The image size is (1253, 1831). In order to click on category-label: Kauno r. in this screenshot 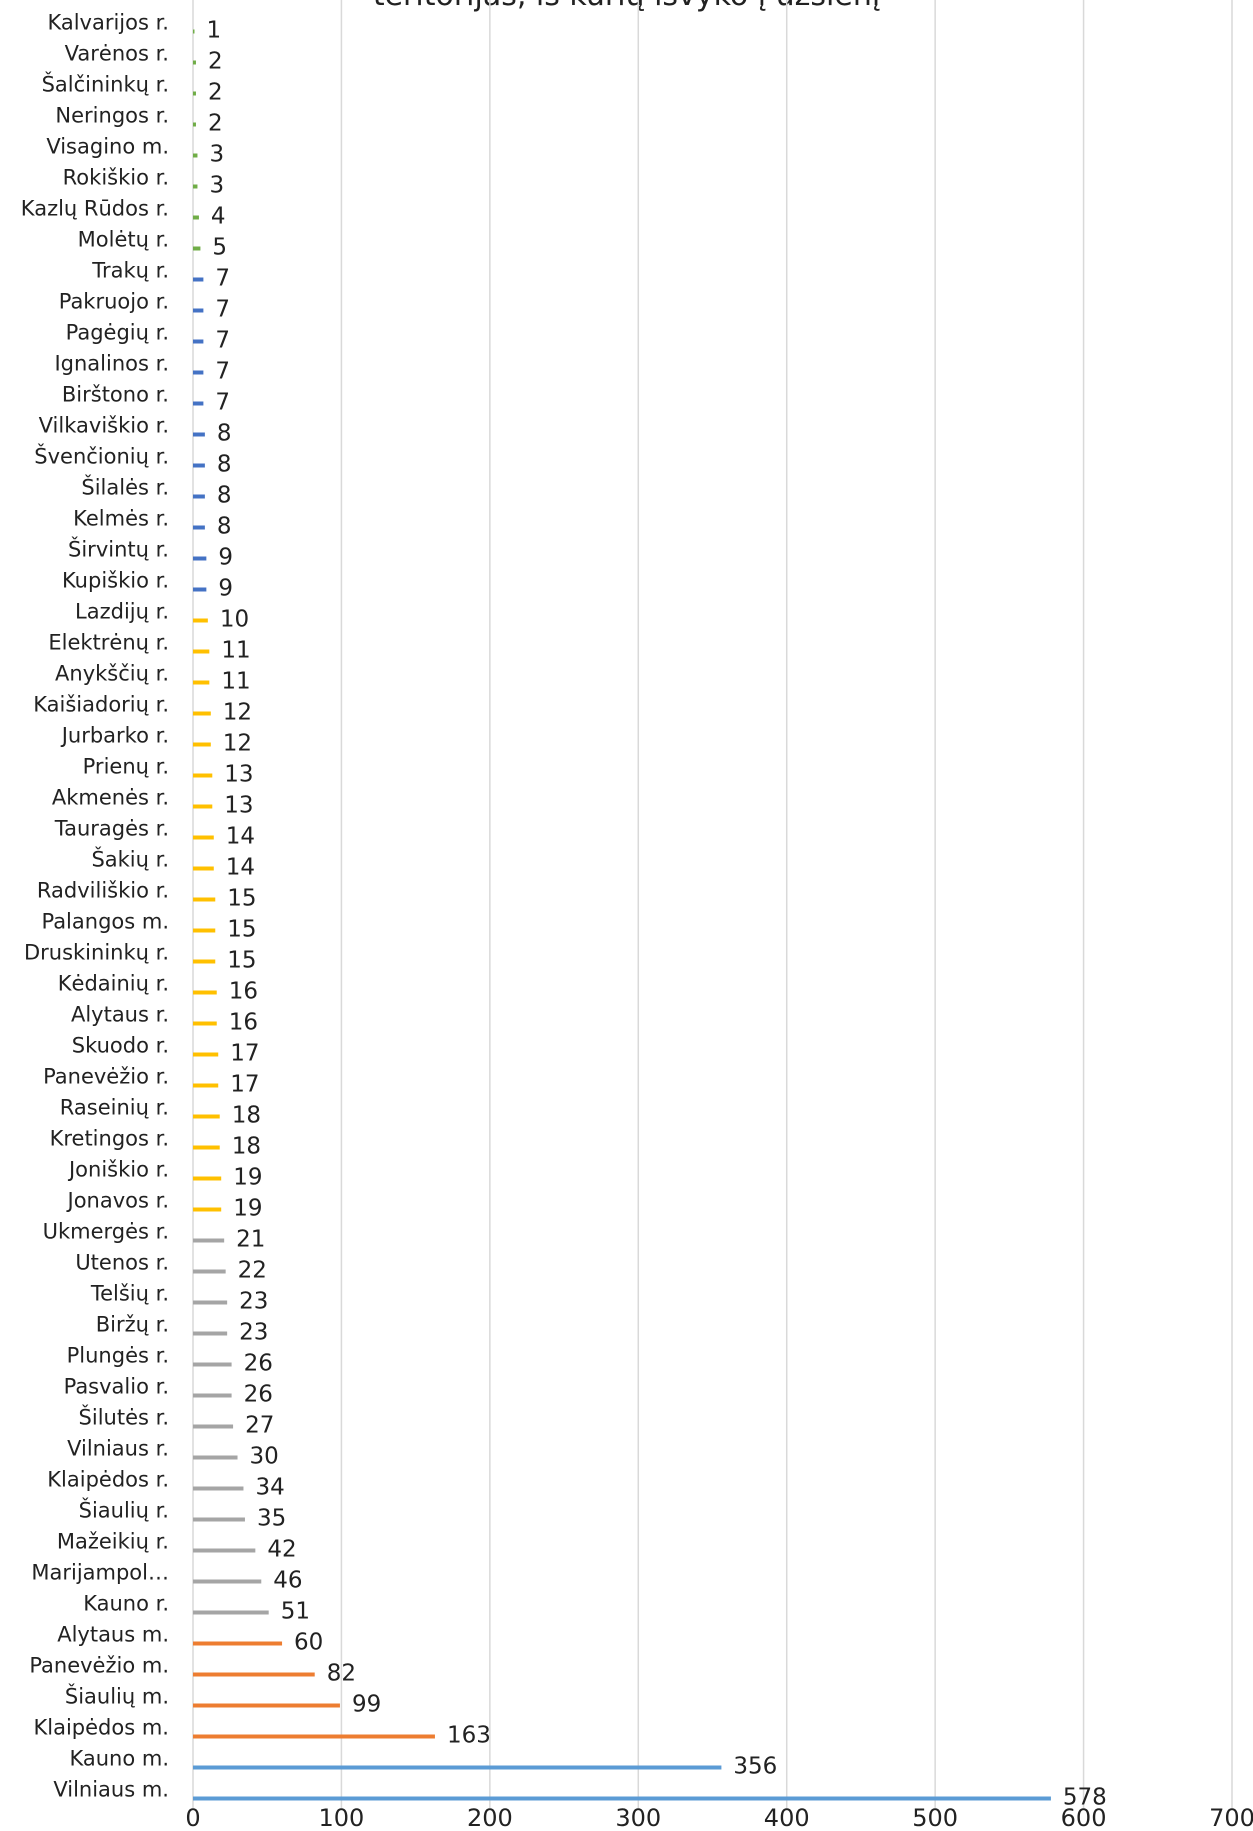, I will do `click(126, 1604)`.